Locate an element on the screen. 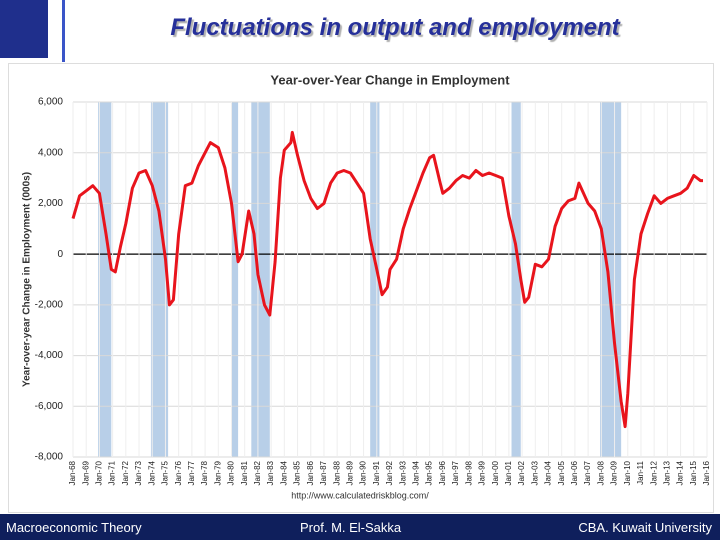 This screenshot has height=540, width=720. x-tick-label: Jan-02 is located at coordinates (521, 472).